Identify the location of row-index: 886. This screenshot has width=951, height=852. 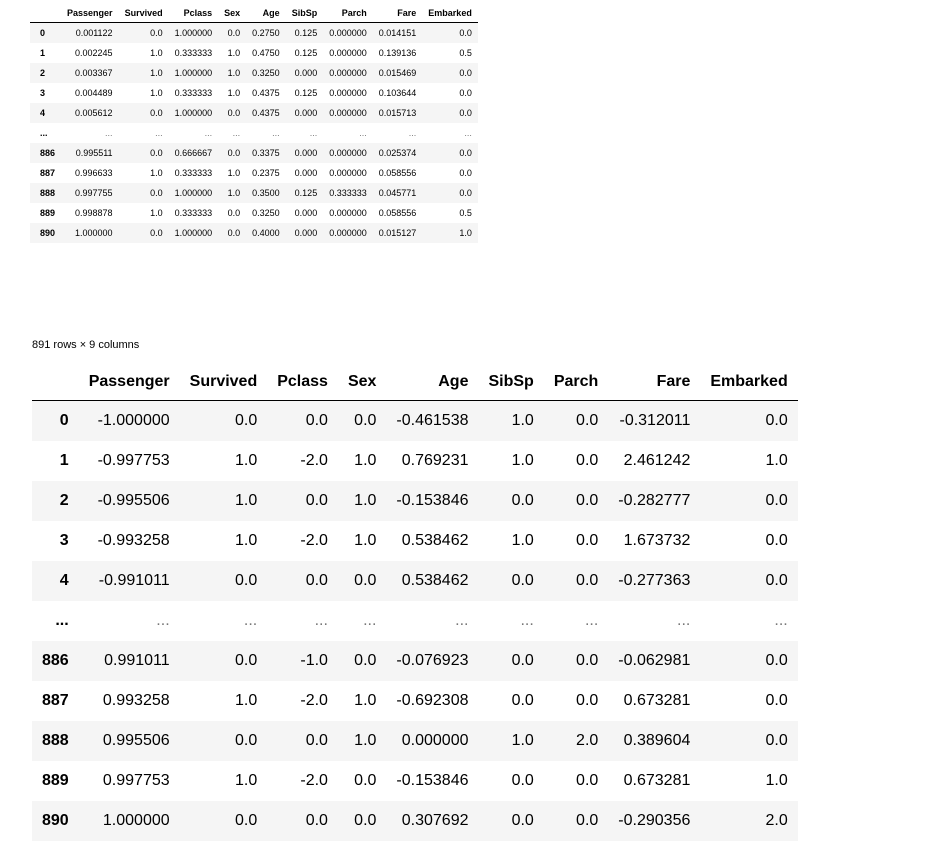
(55, 660).